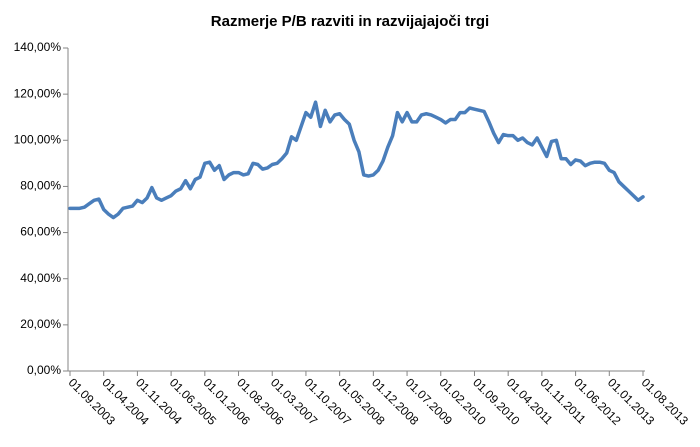 This screenshot has height=447, width=700. What do you see at coordinates (38, 47) in the screenshot?
I see `y-tick-label: 140,00%` at bounding box center [38, 47].